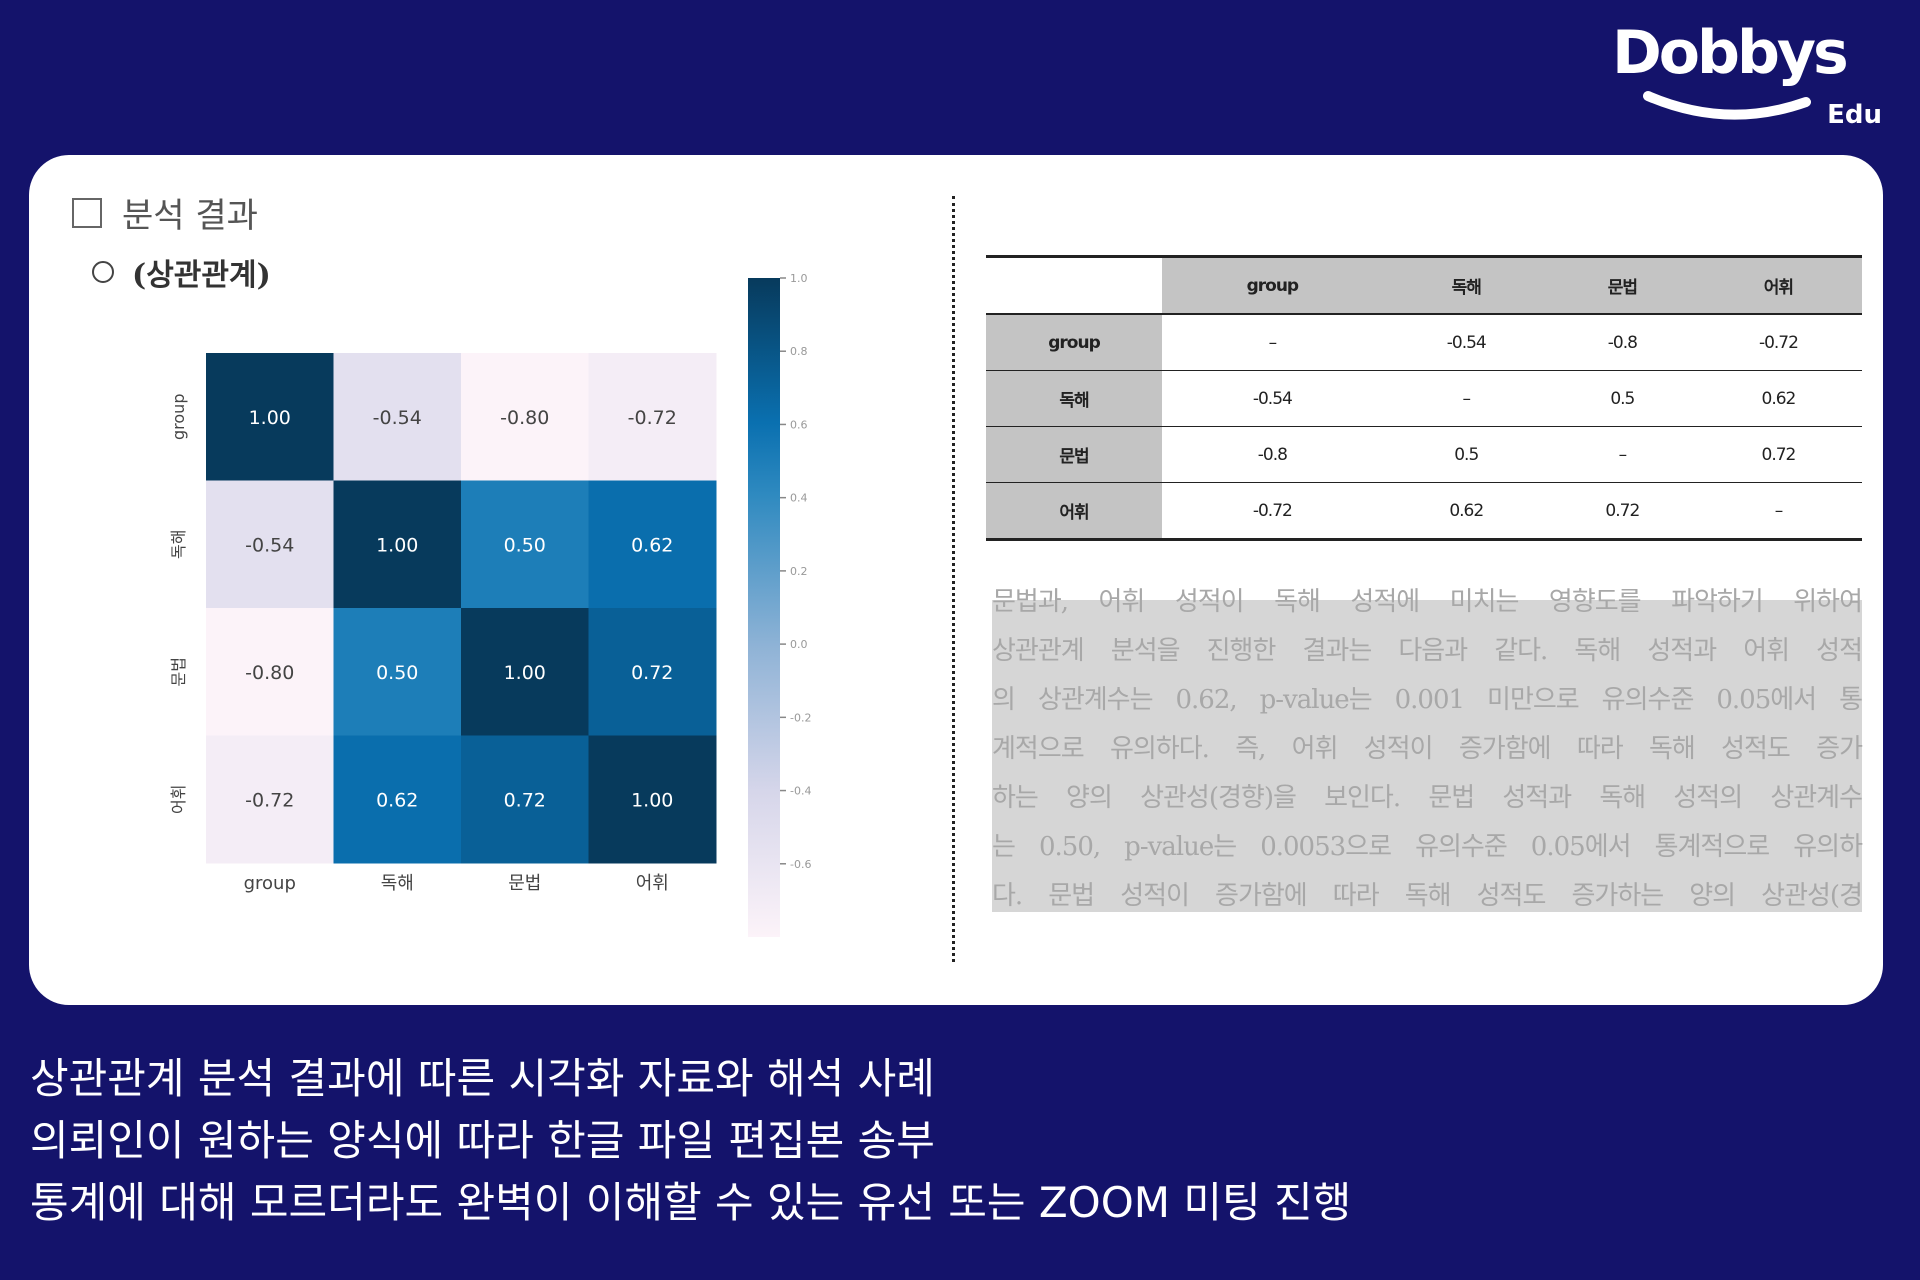 This screenshot has width=1920, height=1280. Describe the element at coordinates (1074, 511) in the screenshot. I see `row-header: 어휘` at that location.